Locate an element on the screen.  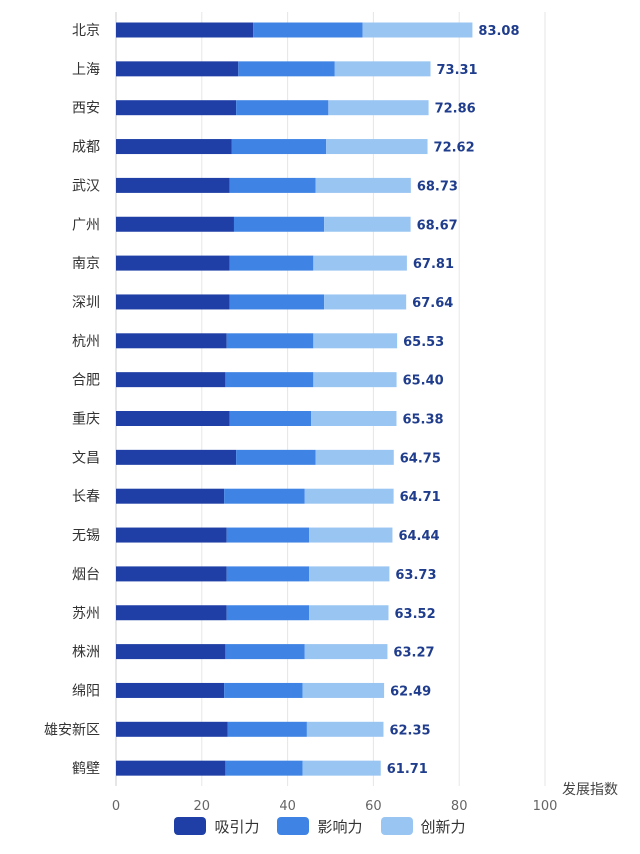
x-tick-label: 0 is located at coordinates (116, 805).